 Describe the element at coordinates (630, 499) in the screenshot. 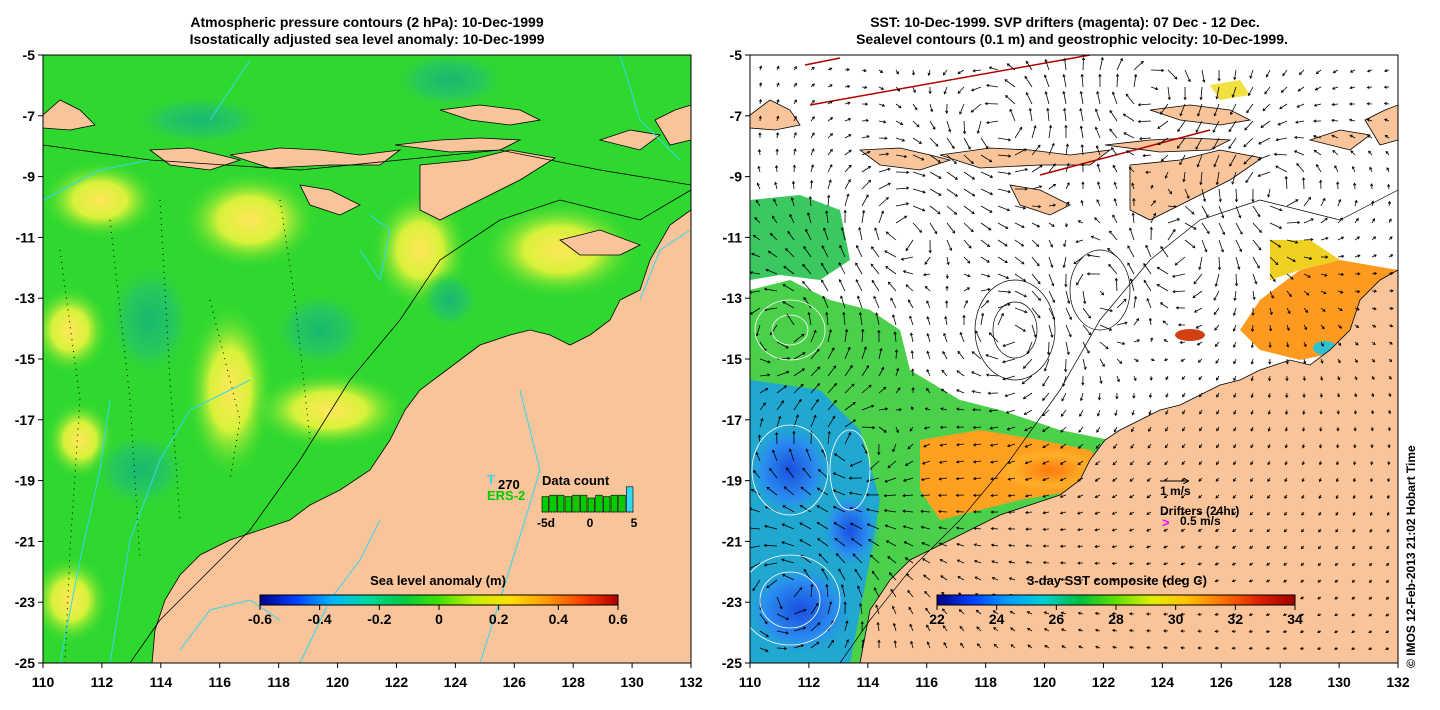

I see `data-count-bar` at that location.